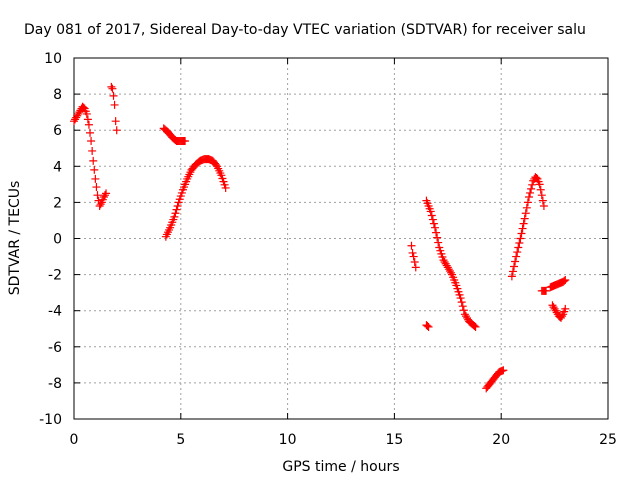 The image size is (640, 480). Describe the element at coordinates (57, 167) in the screenshot. I see `y-tick-label: 4` at that location.